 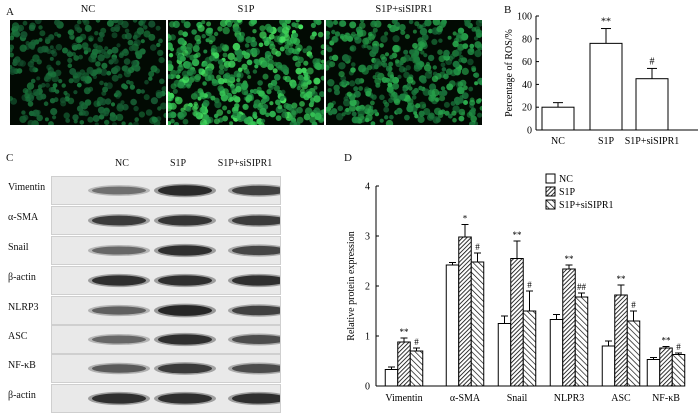 I want to click on legend-label: S1P, so click(x=567, y=192).